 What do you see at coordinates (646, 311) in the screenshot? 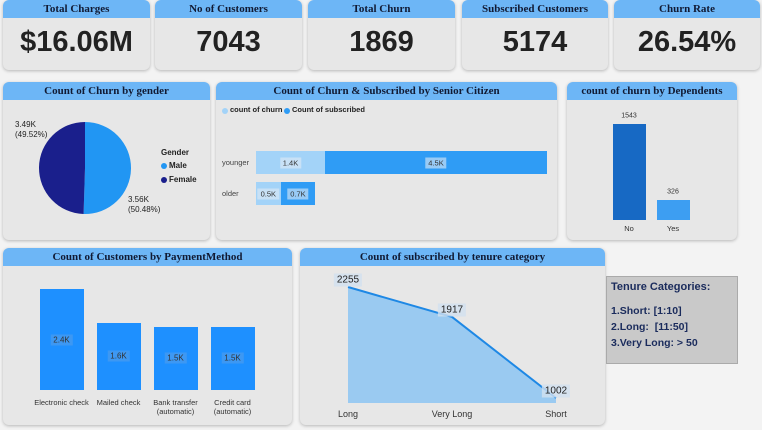
I see `note-line: 1.Short: [1:10]` at bounding box center [646, 311].